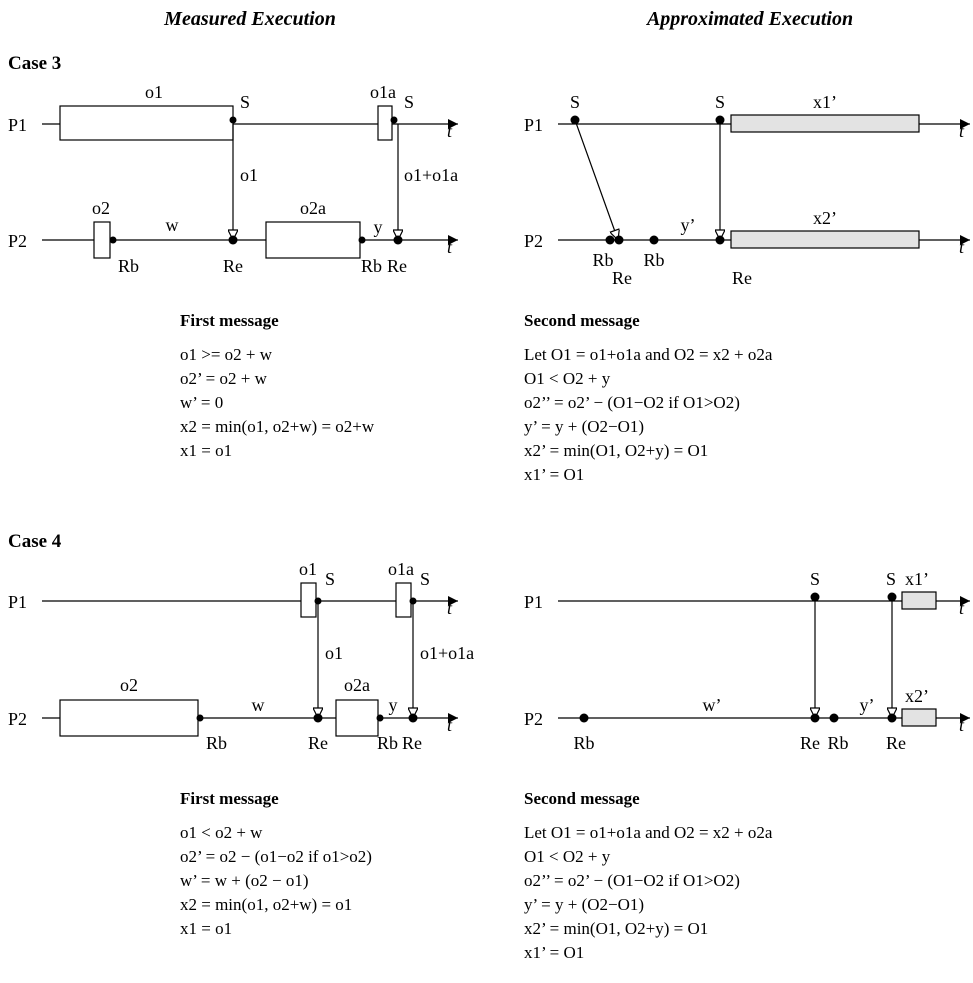 The width and height of the screenshot is (973, 983). What do you see at coordinates (610, 240) in the screenshot?
I see `c3a-rb1-dot` at bounding box center [610, 240].